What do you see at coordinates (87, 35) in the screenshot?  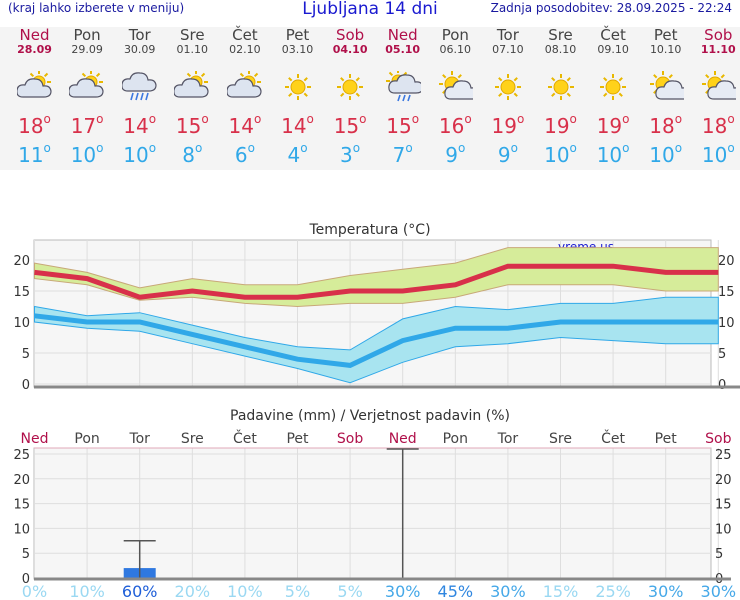 I see `day-name: Pon` at bounding box center [87, 35].